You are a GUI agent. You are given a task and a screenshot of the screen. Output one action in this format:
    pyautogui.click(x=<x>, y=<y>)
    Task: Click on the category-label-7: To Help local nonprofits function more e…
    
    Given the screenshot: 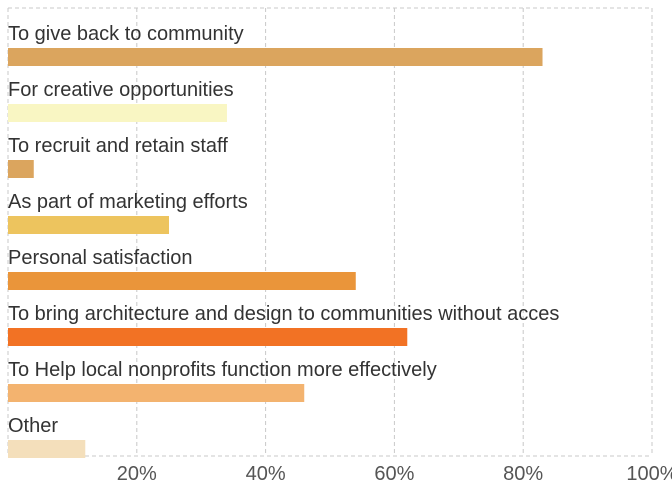 What is the action you would take?
    pyautogui.click(x=222, y=370)
    